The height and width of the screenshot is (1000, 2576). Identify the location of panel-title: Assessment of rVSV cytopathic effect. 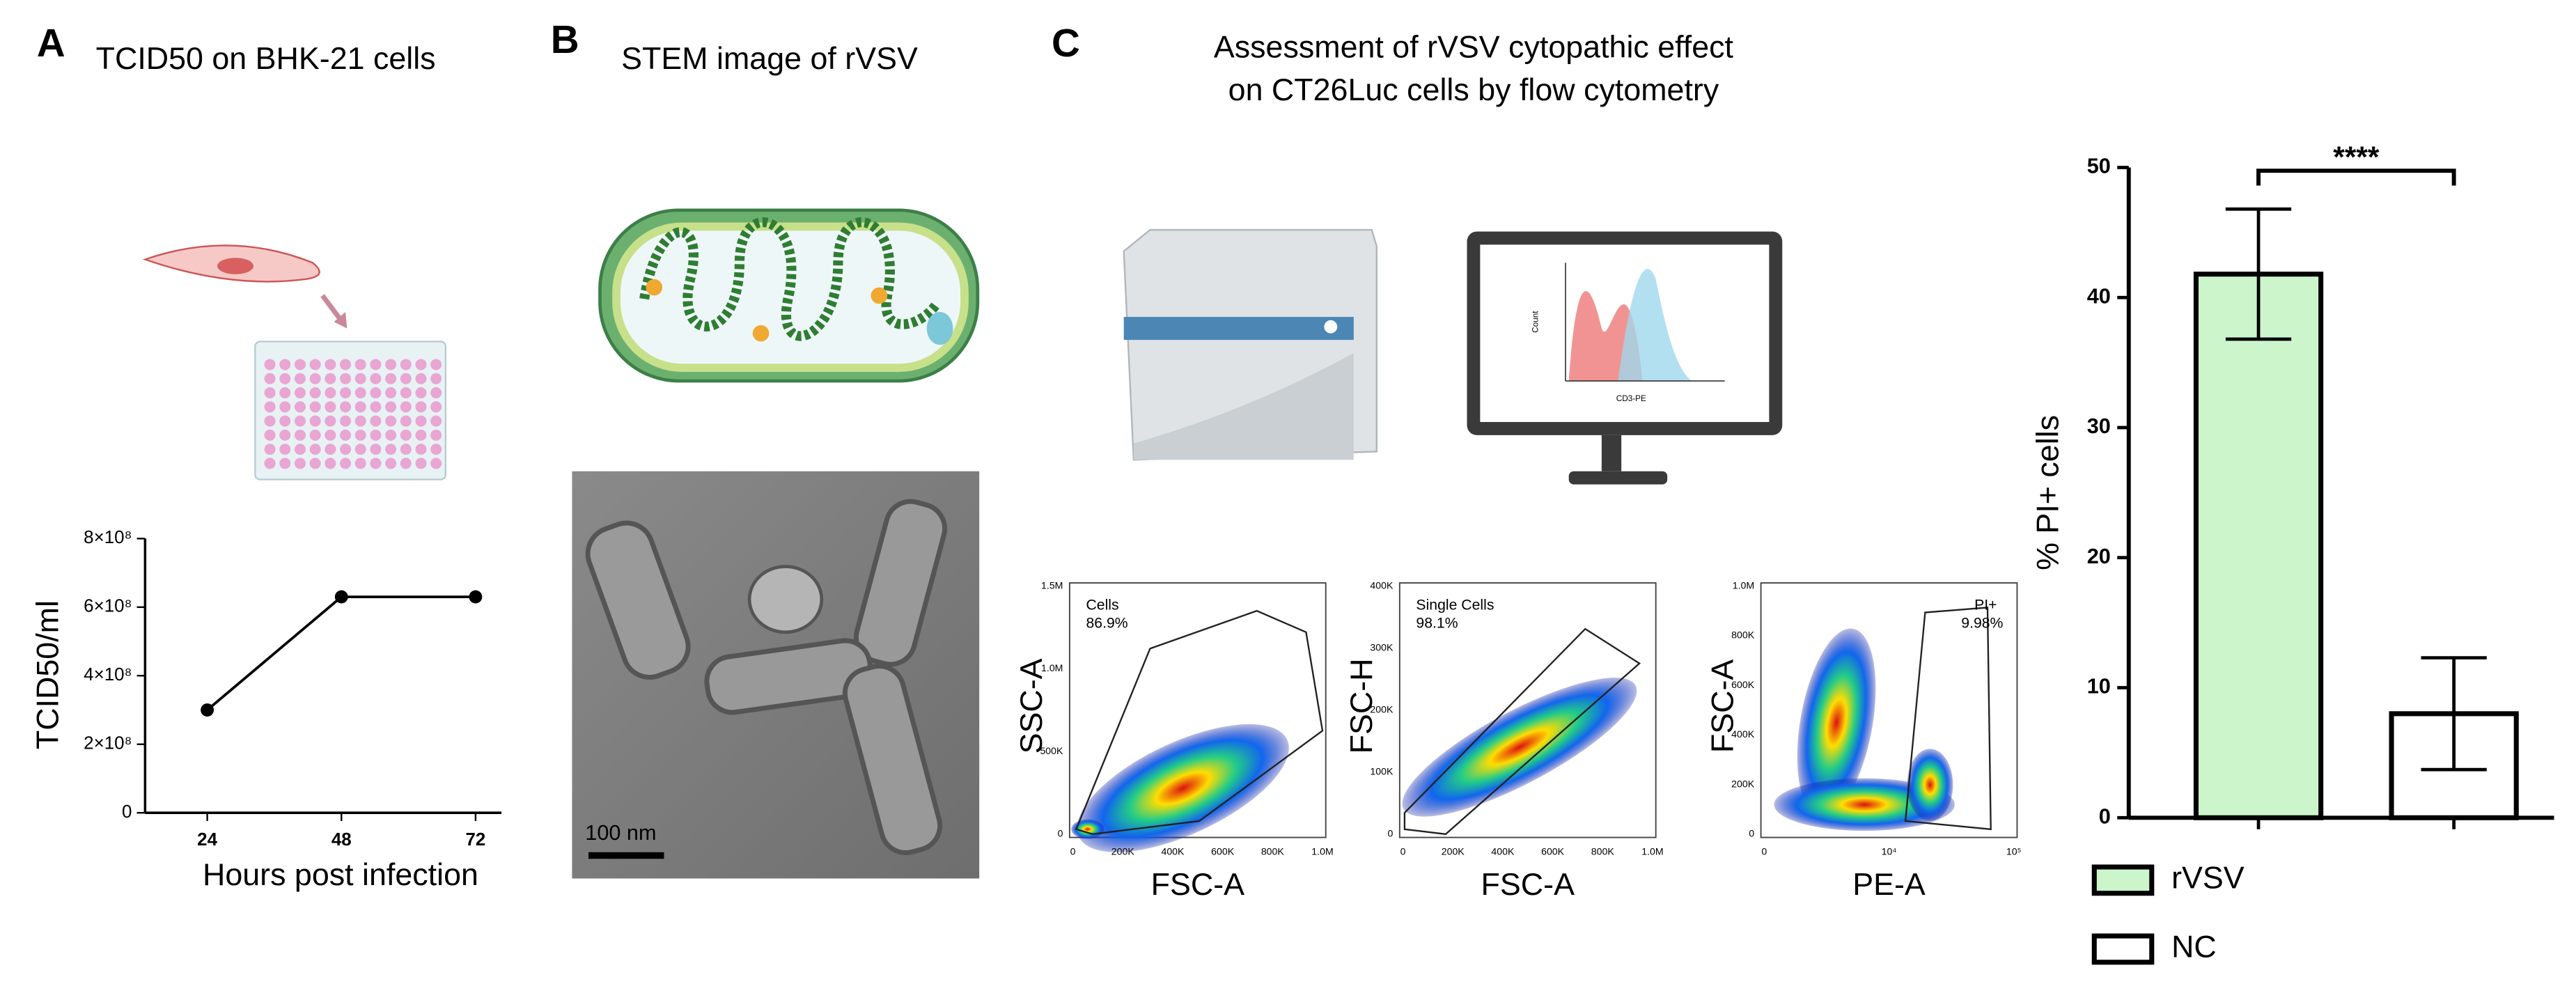
(1474, 47).